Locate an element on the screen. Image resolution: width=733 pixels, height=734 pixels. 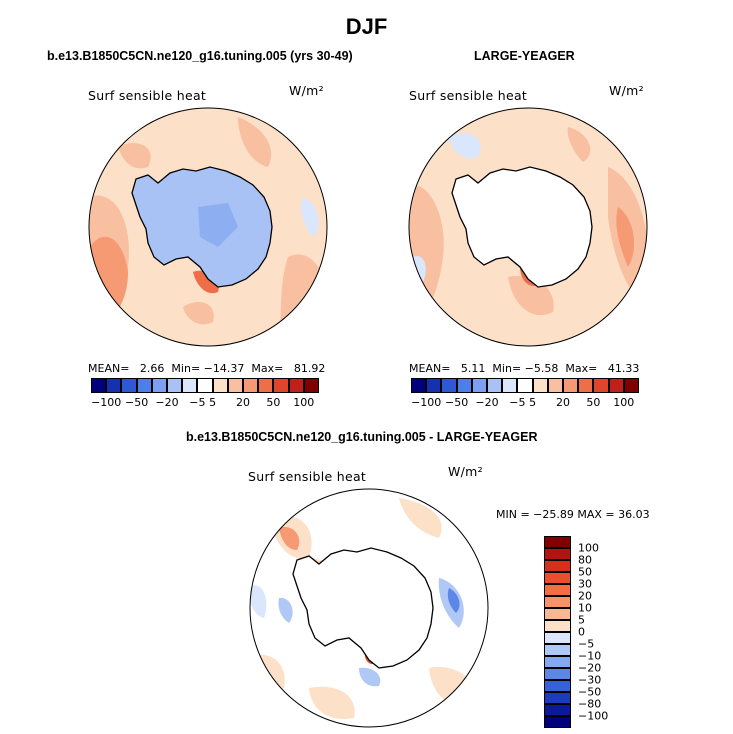
panel-1-units: W/m² is located at coordinates (306, 90).